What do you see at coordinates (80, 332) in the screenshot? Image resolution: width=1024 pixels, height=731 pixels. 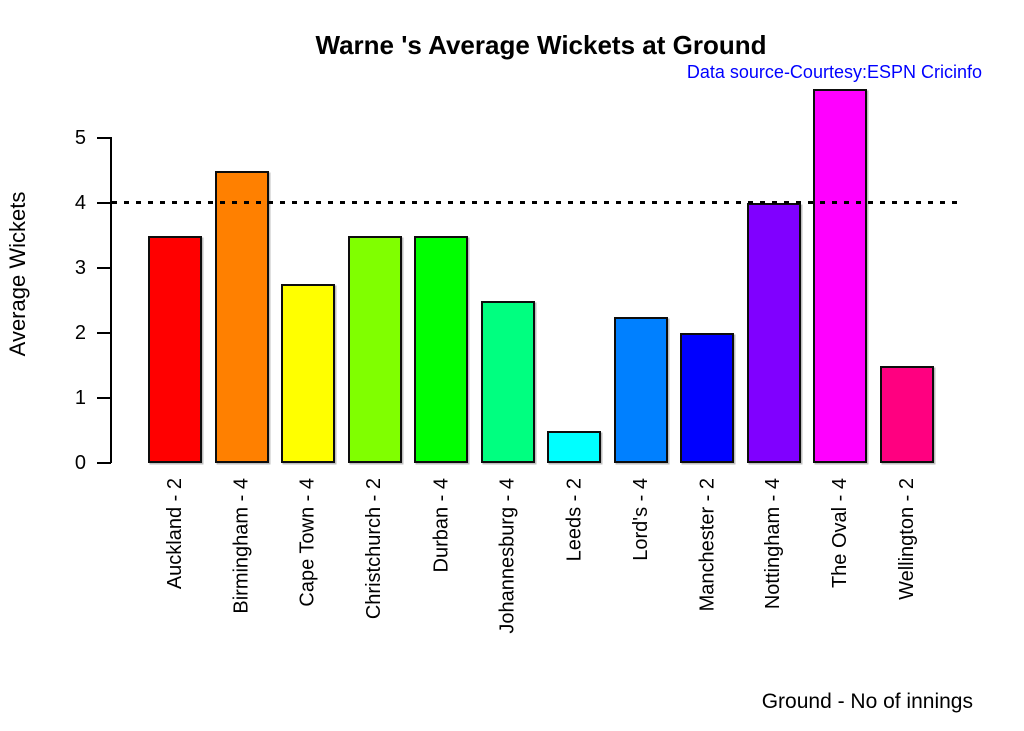 I see `y-tick-label: 2` at bounding box center [80, 332].